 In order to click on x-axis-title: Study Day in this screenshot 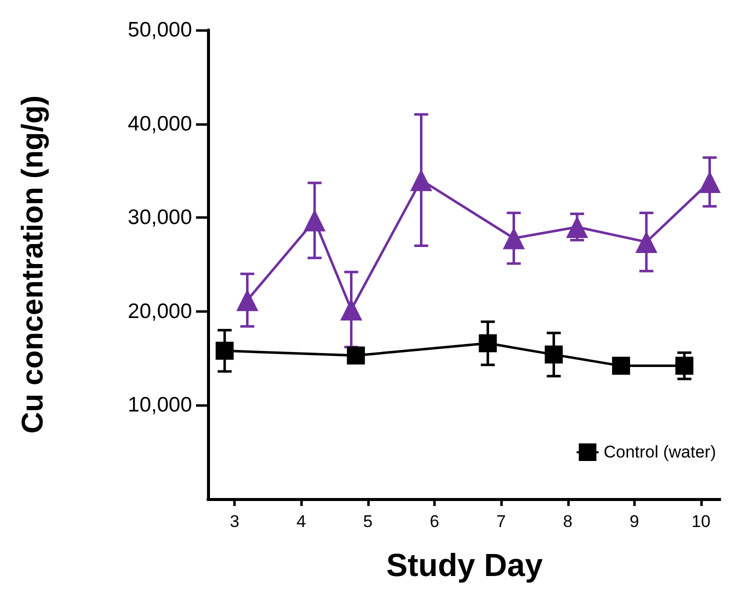, I will do `click(464, 565)`.